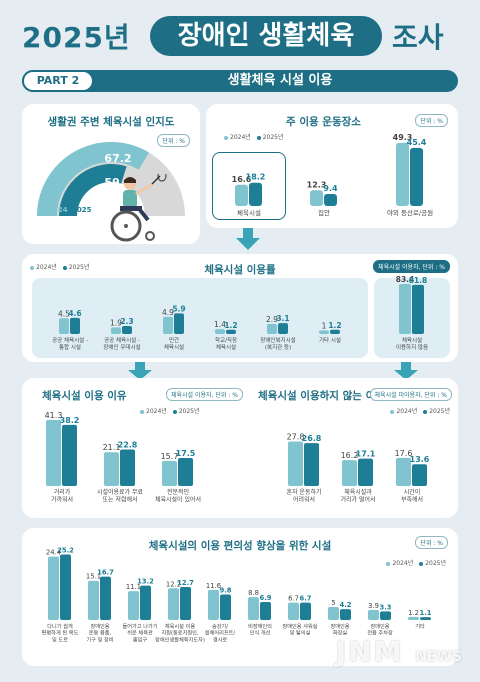 The width and height of the screenshot is (480, 682). Describe the element at coordinates (70, 420) in the screenshot. I see `reasons_use-value-label: 38.2` at that location.